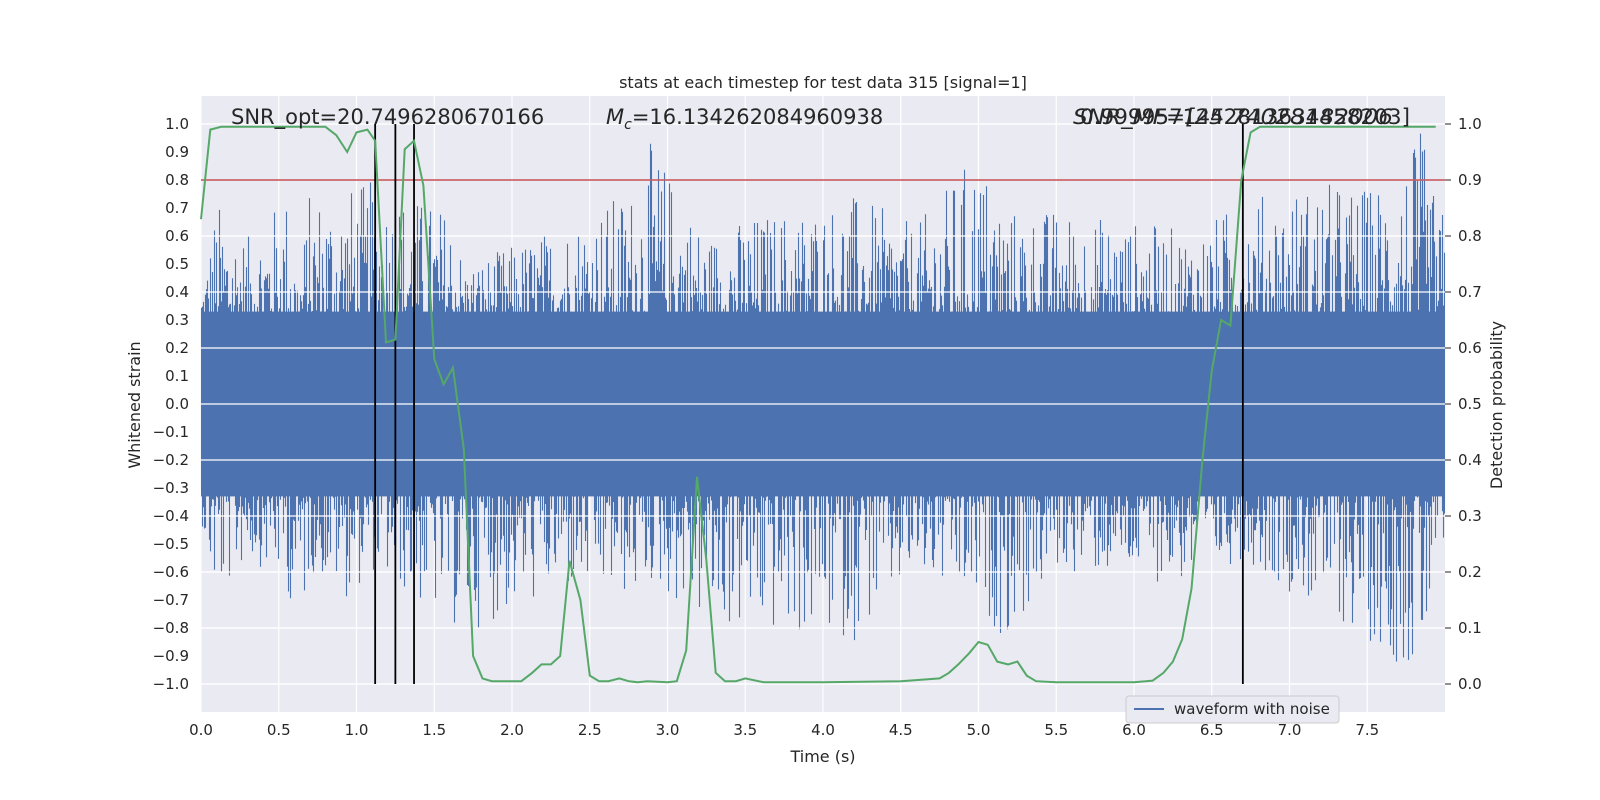  I want to click on mc-value: =16.134262084960938, so click(757, 117).